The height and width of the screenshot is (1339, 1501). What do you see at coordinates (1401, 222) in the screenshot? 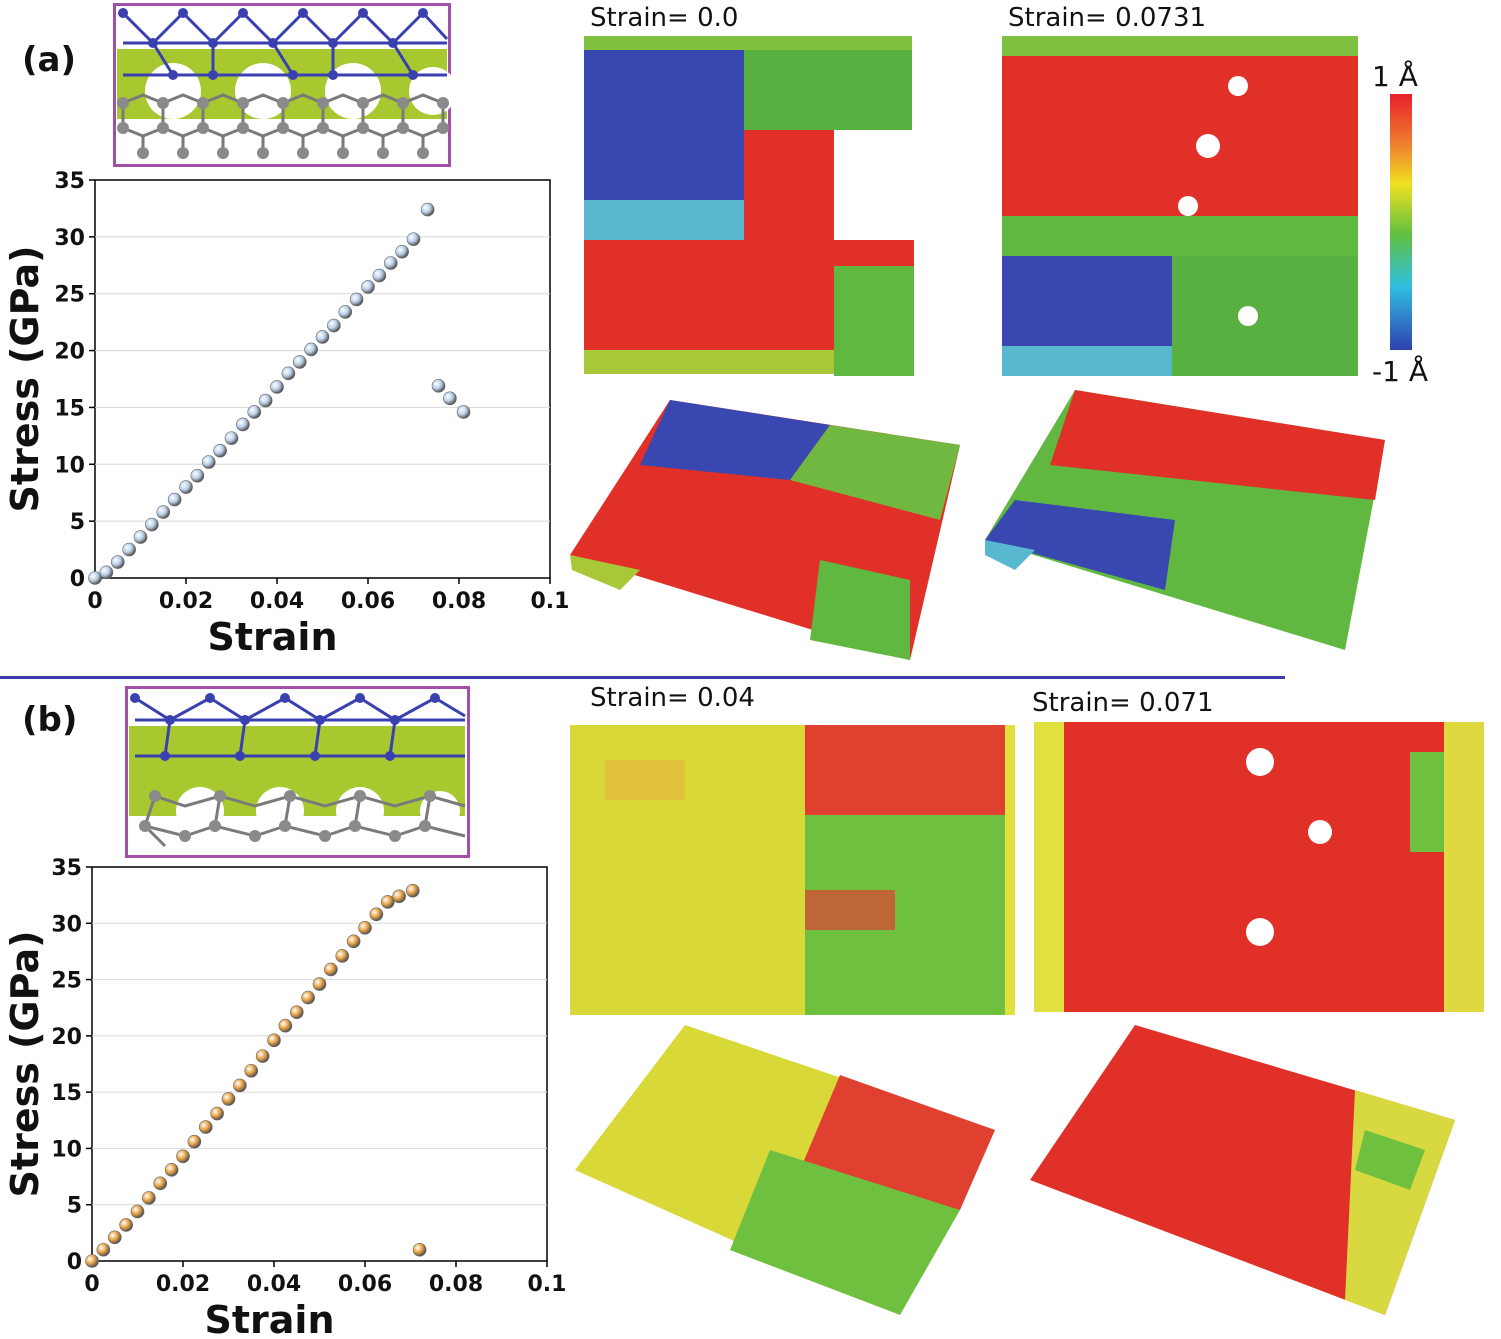
I see `colorbar` at bounding box center [1401, 222].